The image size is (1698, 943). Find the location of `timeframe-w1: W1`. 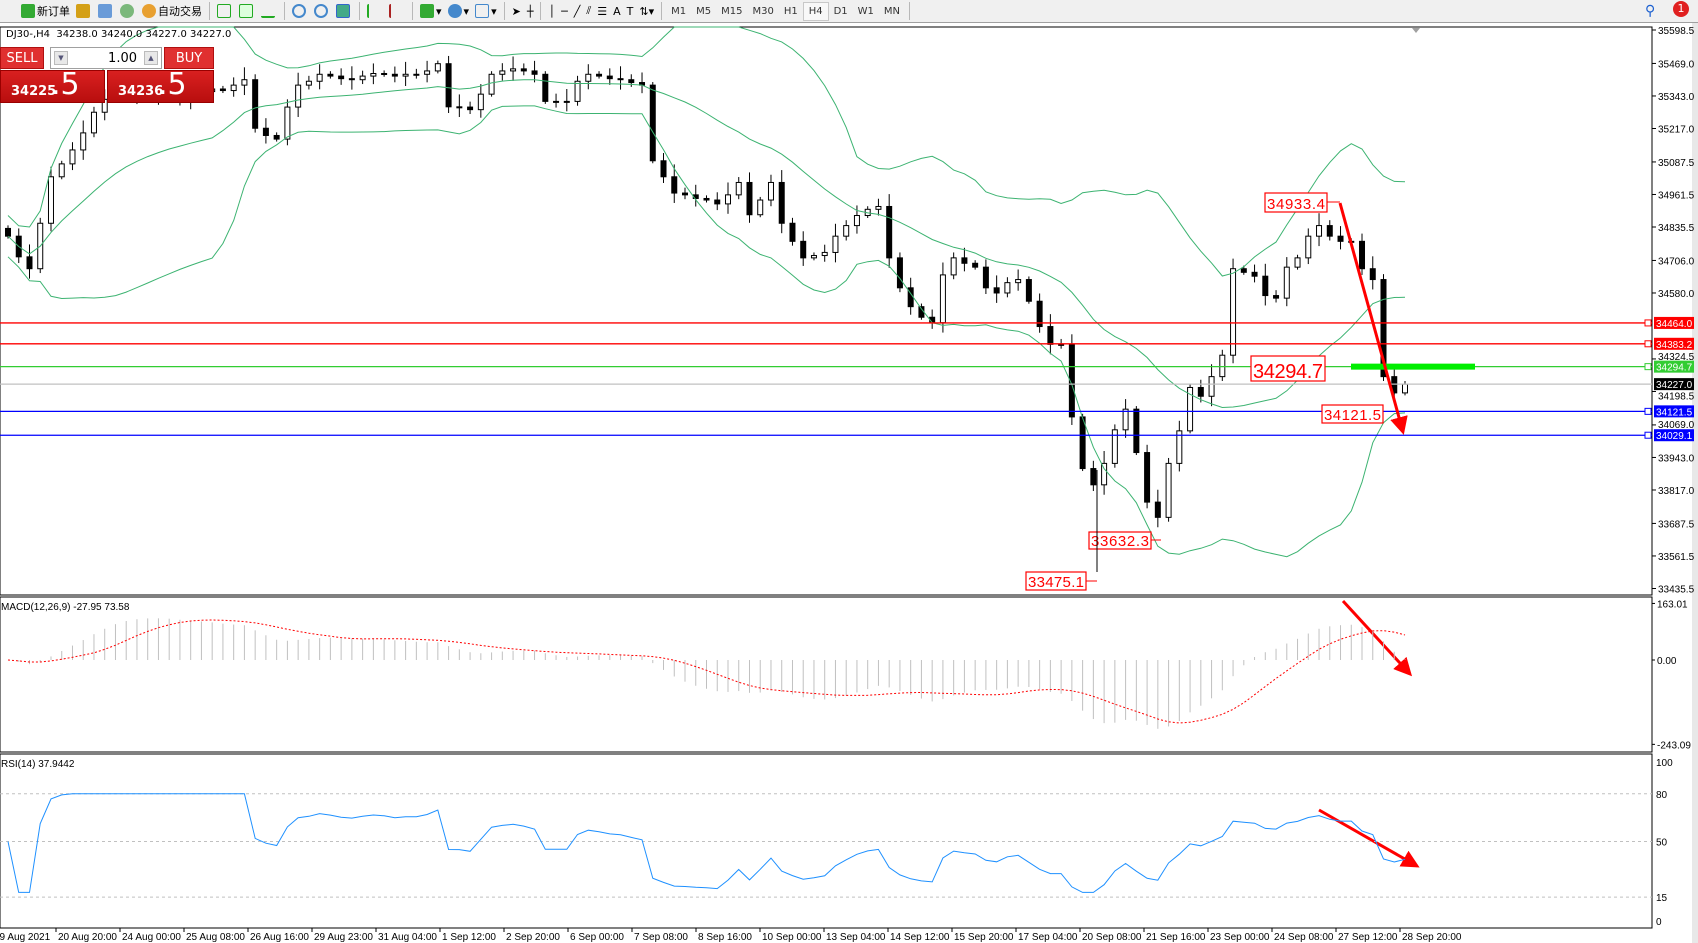

timeframe-w1: W1 is located at coordinates (865, 11).